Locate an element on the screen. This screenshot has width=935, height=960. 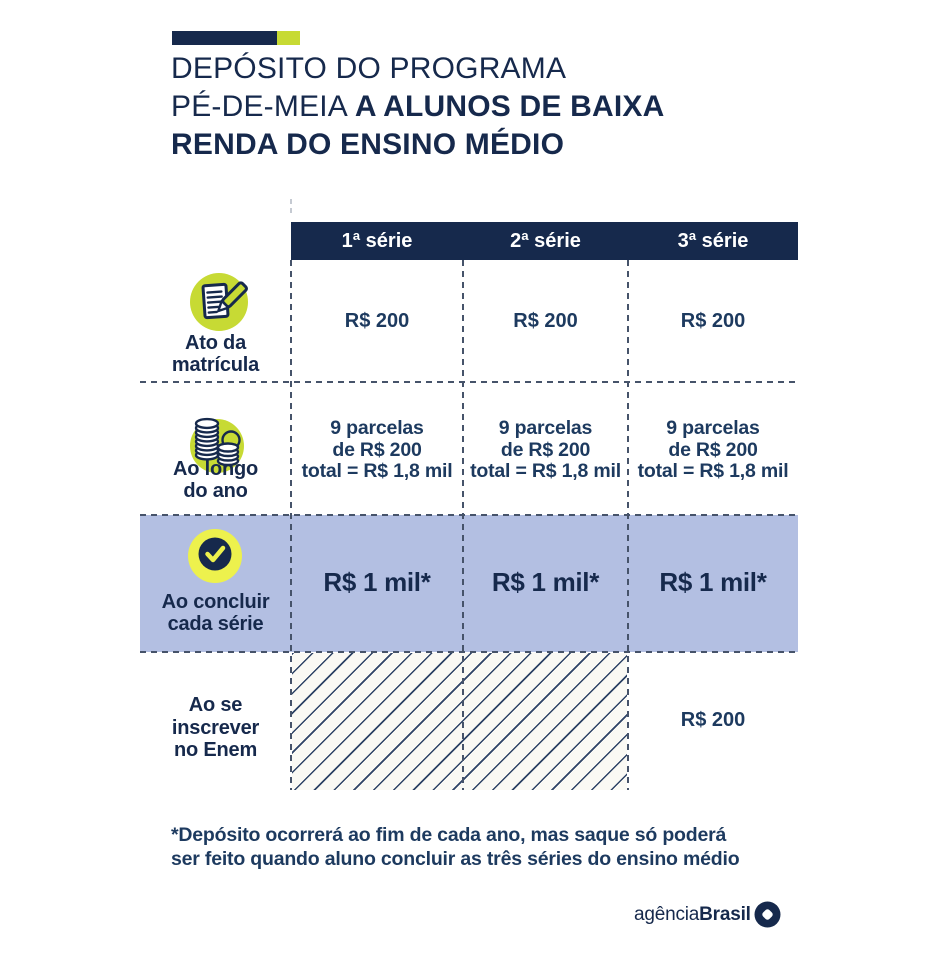
agencia-brasil-logo: agência Brasil is located at coordinates (707, 914).